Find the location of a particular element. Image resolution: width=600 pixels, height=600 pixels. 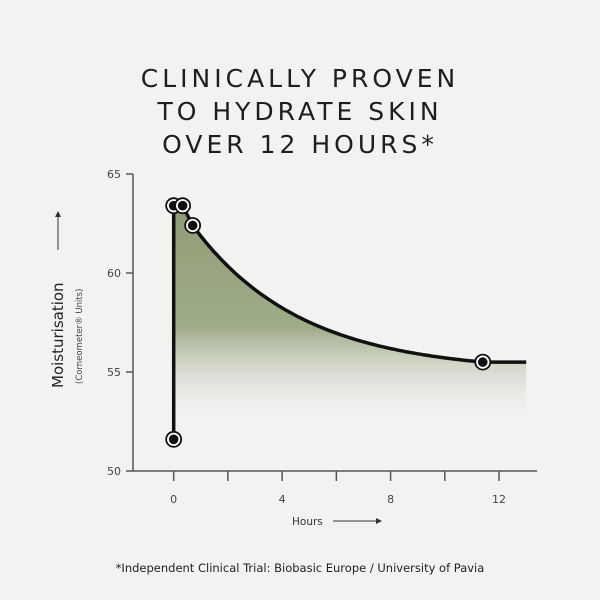

title-line-2: TO HYDRATE SKIN is located at coordinates (300, 111).